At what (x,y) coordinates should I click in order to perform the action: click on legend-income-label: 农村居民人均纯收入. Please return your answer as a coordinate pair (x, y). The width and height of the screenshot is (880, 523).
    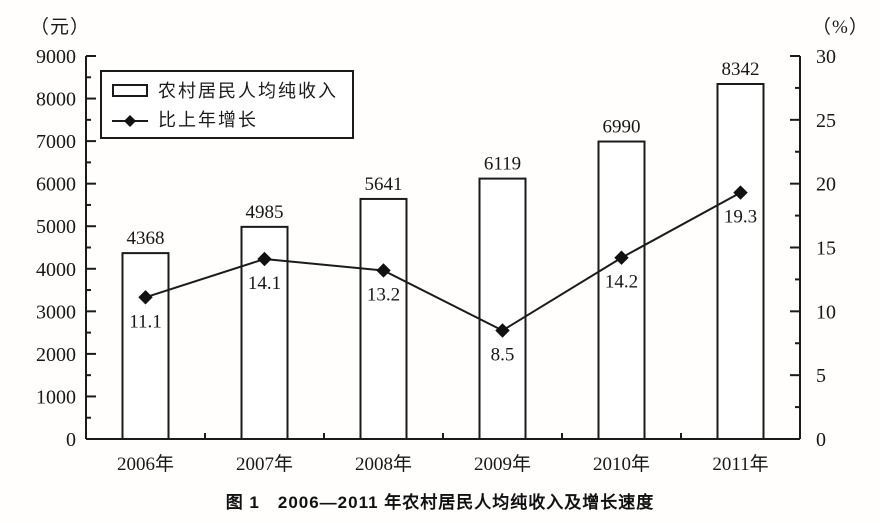
    Looking at the image, I should click on (248, 91).